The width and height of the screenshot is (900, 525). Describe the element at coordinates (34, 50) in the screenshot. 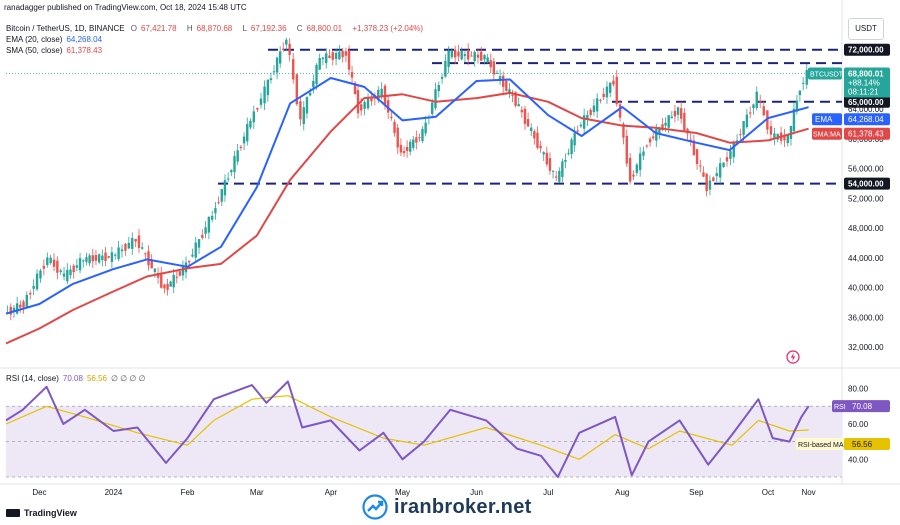

I see `sma-label: SMA (50, close)` at that location.